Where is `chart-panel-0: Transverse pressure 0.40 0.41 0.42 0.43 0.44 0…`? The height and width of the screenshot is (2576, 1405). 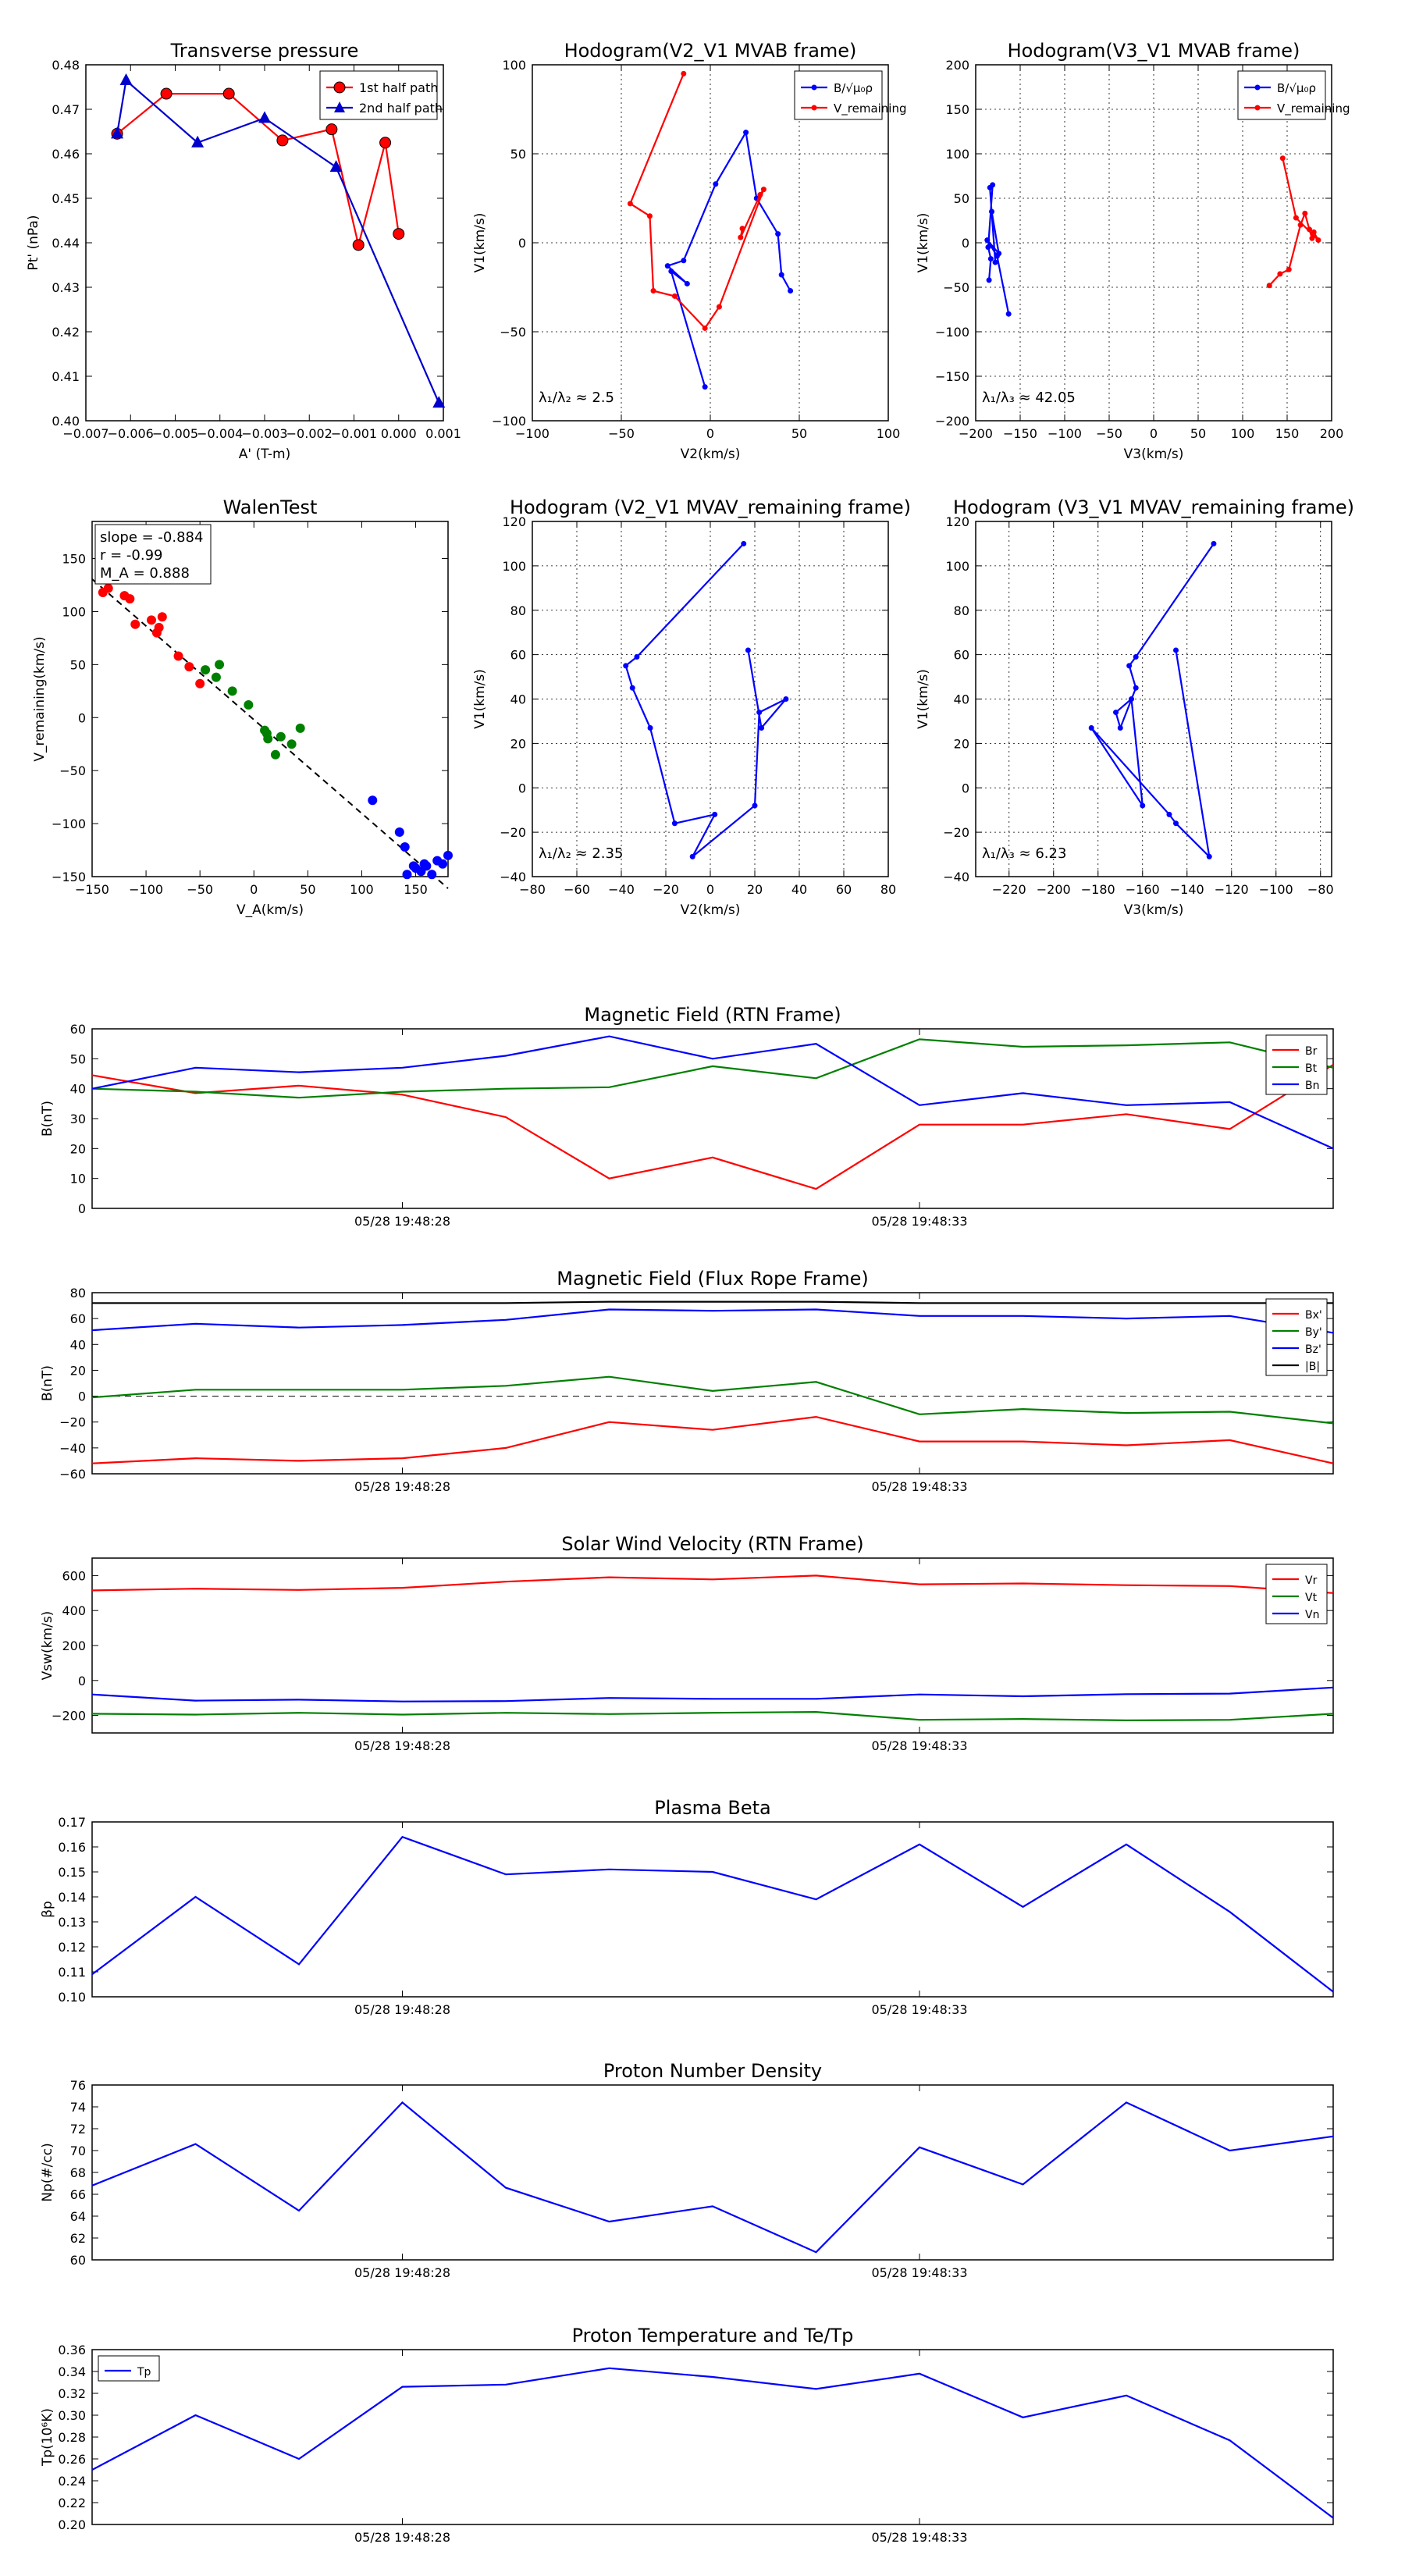
chart-panel-0: Transverse pressure 0.40 0.41 0.42 0.43 0.44 0… is located at coordinates (243, 251).